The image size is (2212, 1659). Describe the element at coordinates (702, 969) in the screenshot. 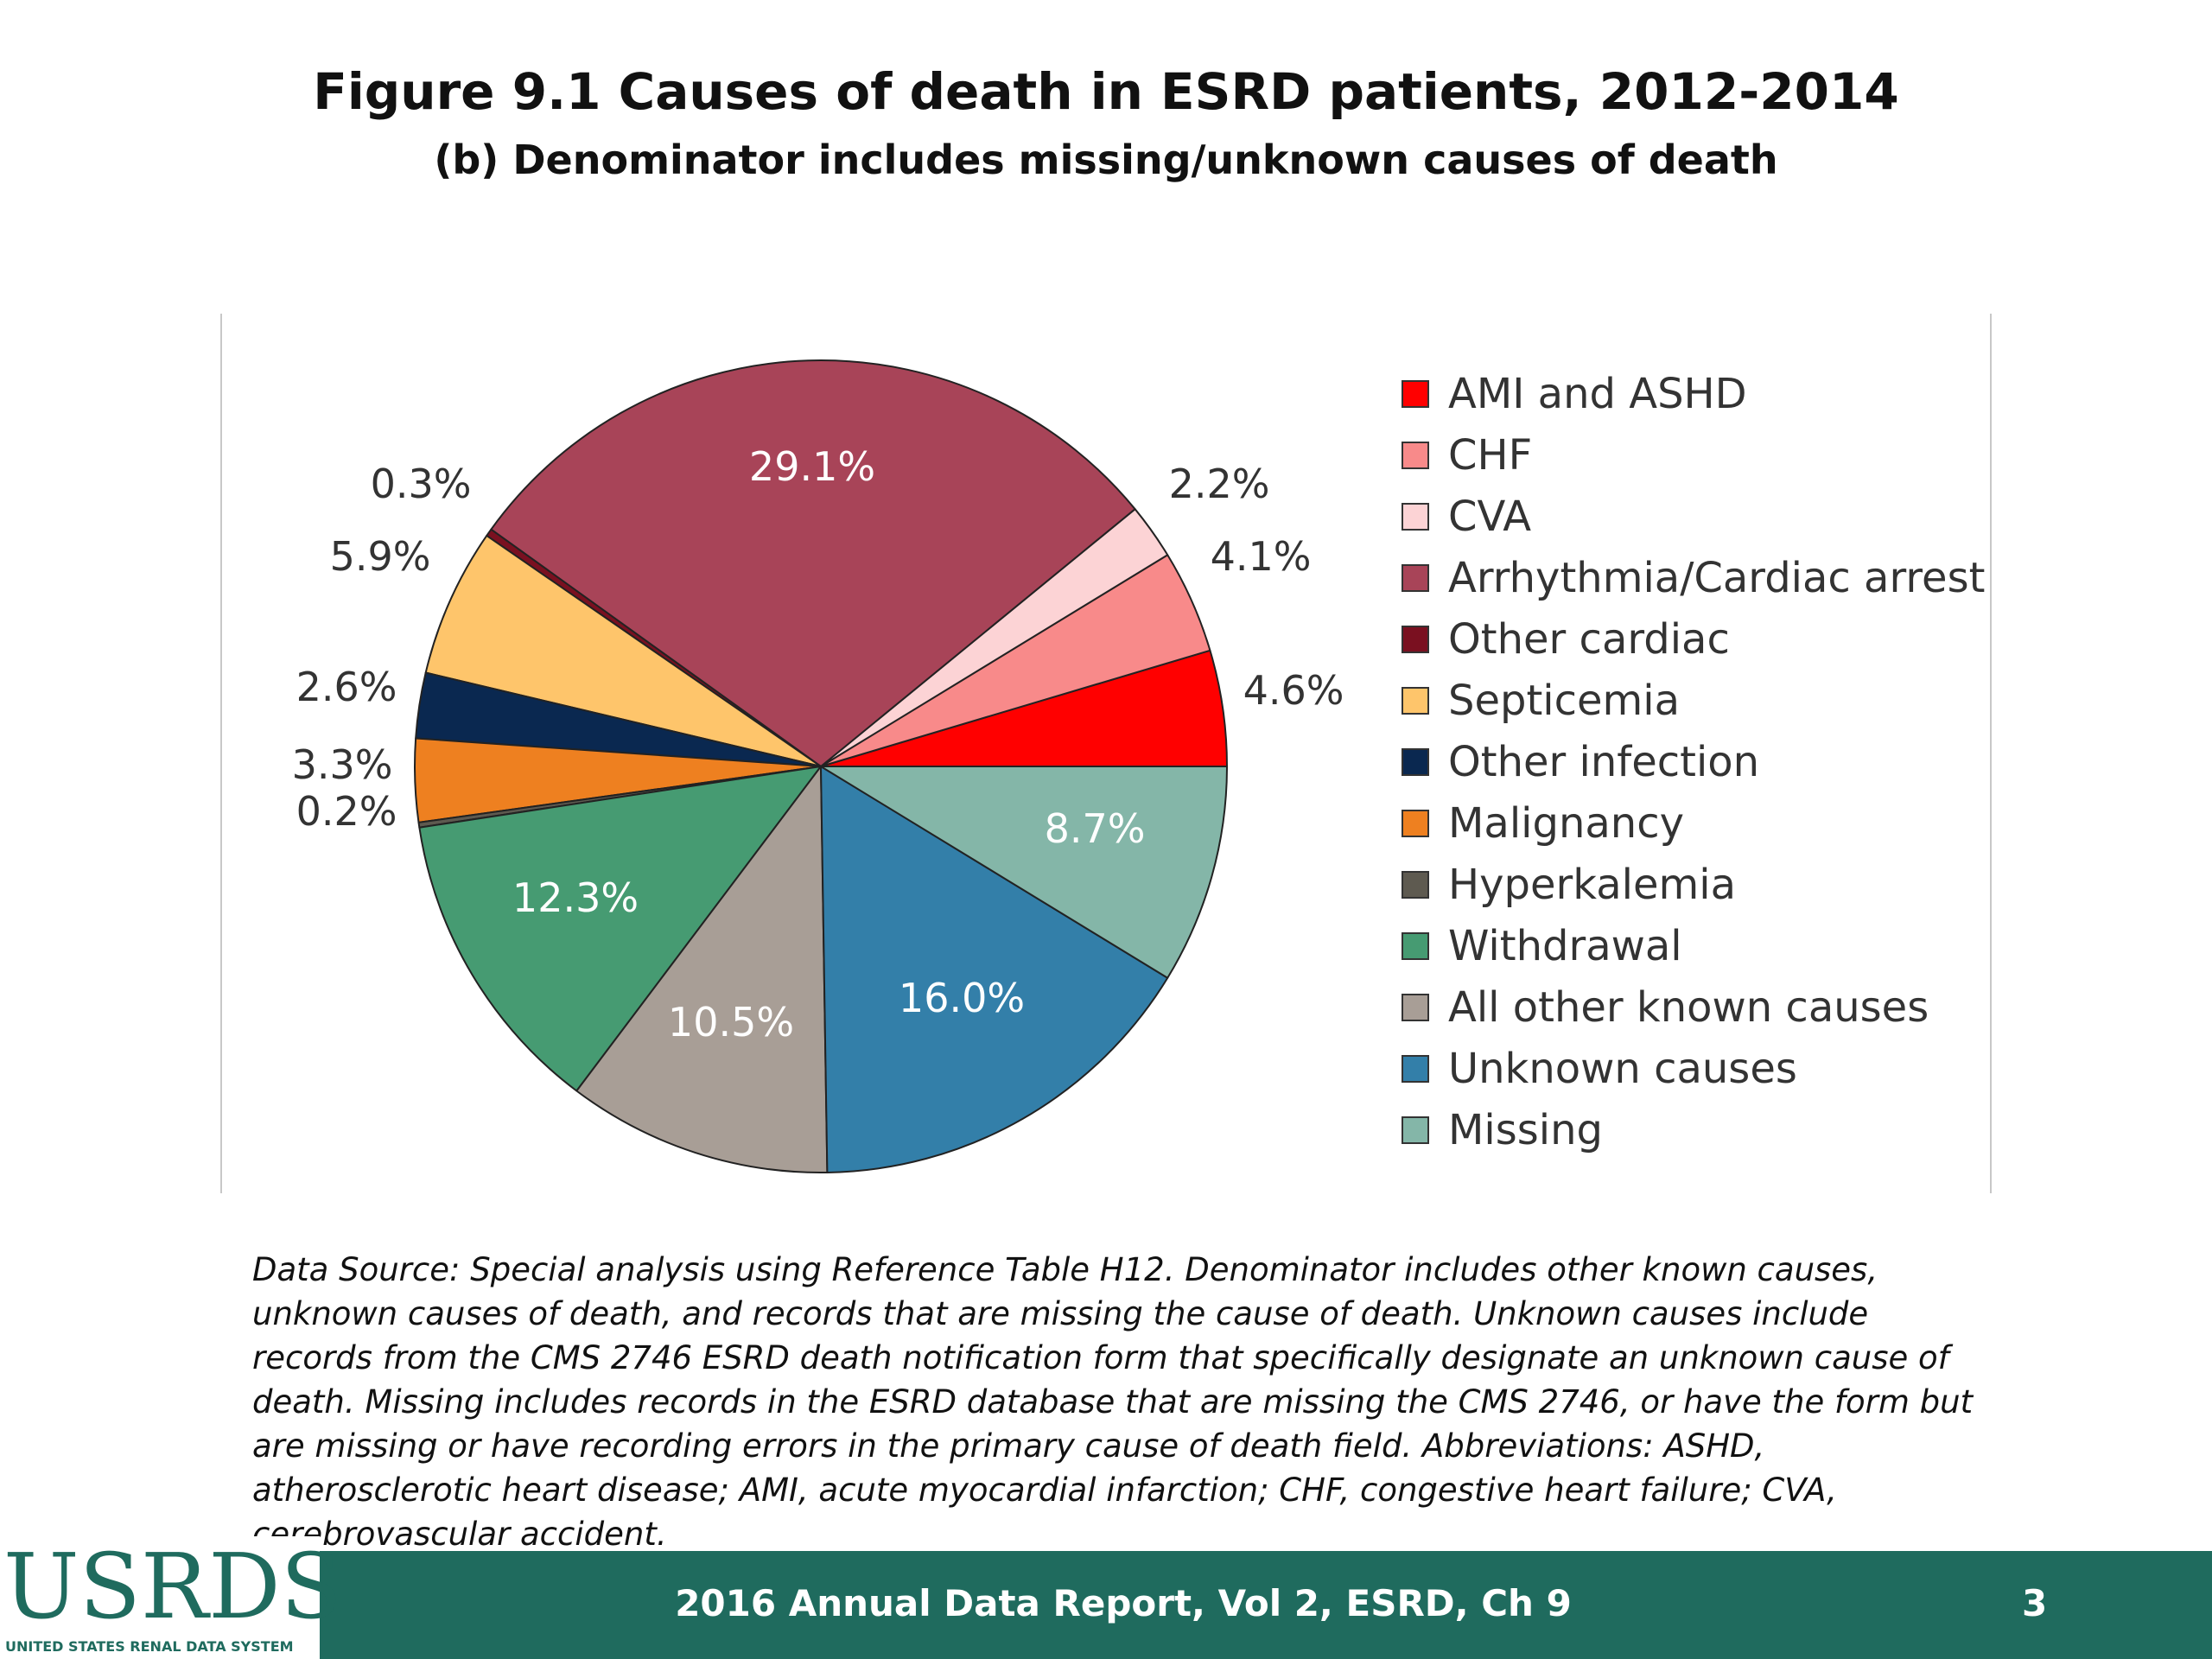

I see `pie-slice-all-other-known-causes` at that location.